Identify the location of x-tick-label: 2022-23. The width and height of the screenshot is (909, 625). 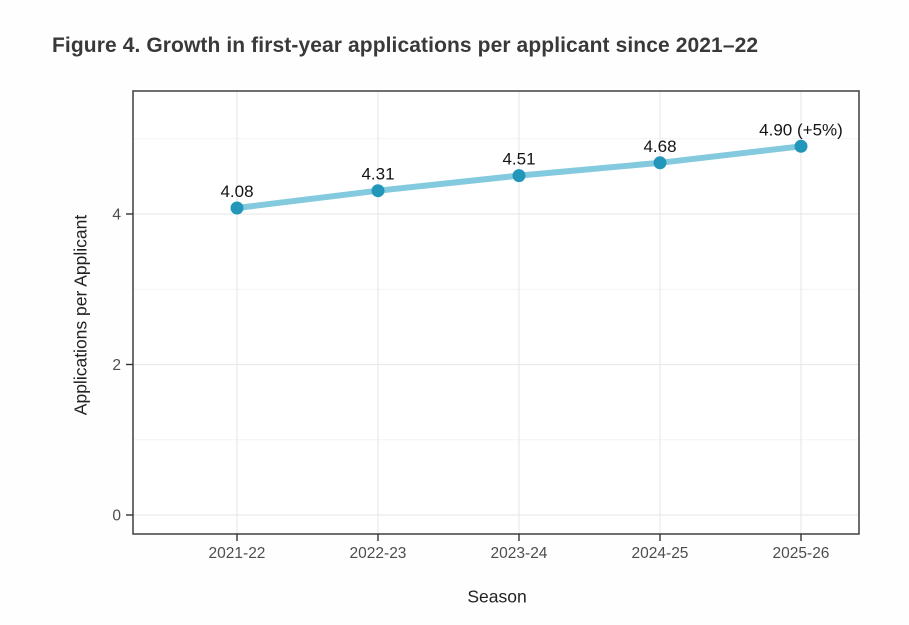
(378, 553).